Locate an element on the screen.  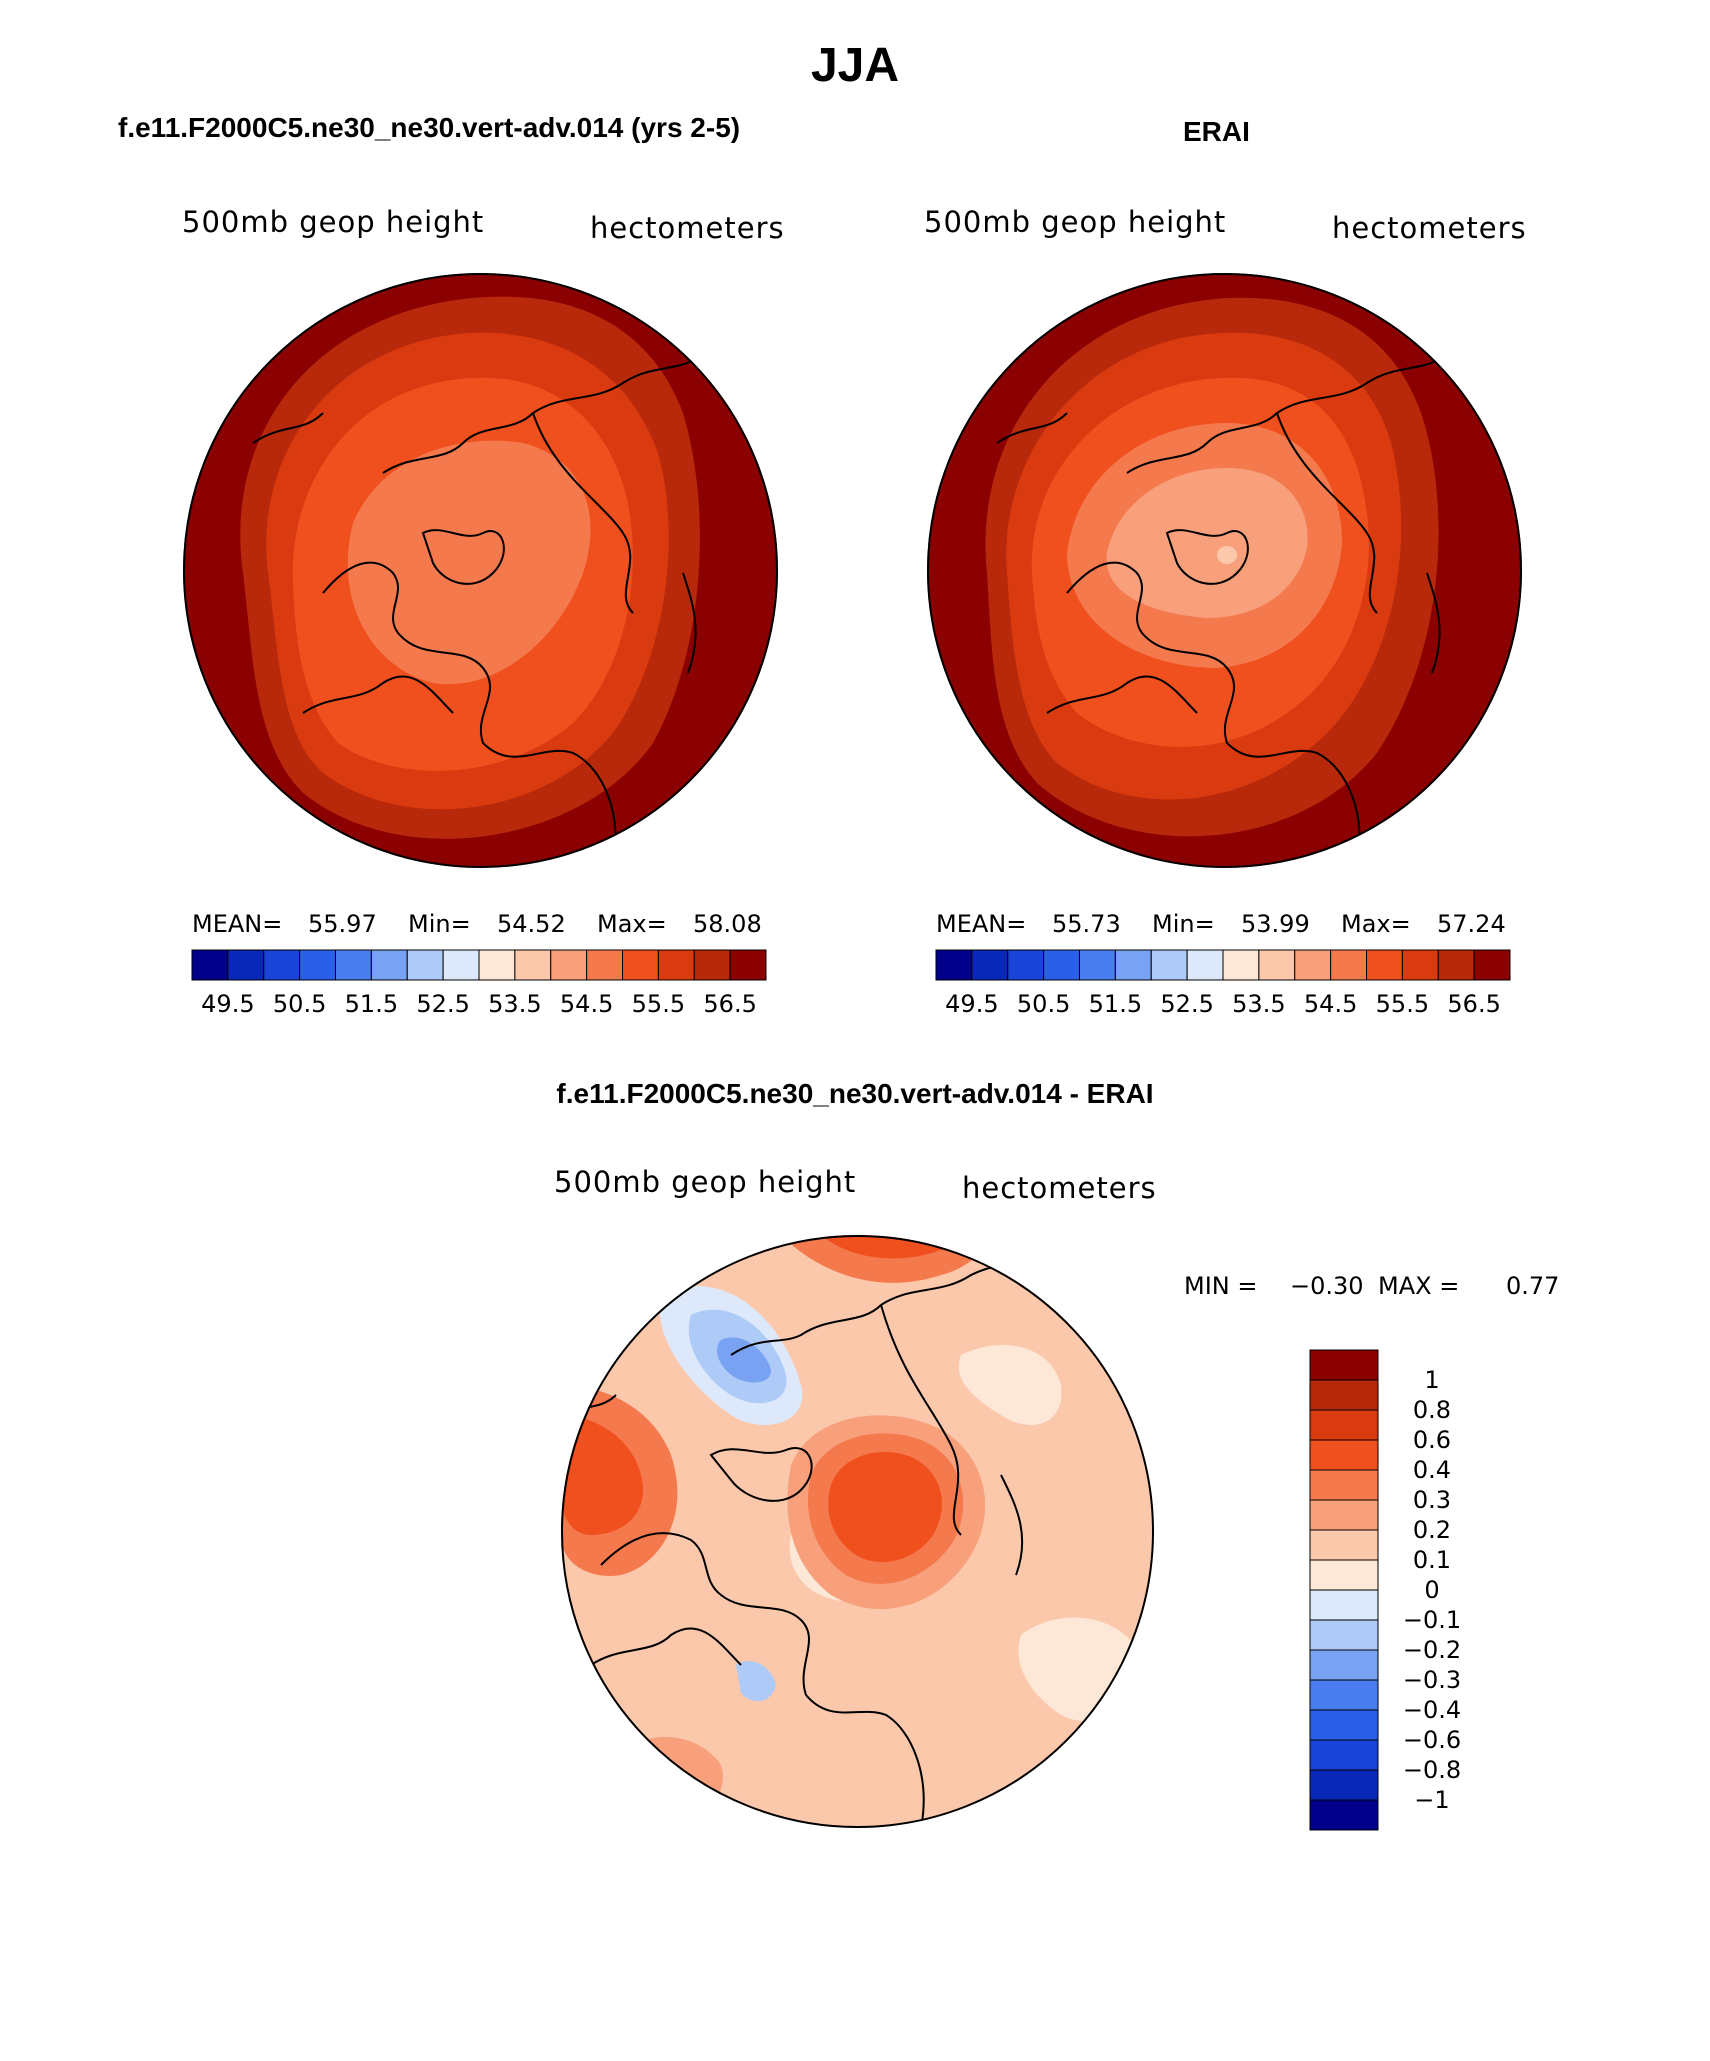
panel1-min-value: 54.52 is located at coordinates (531, 924).